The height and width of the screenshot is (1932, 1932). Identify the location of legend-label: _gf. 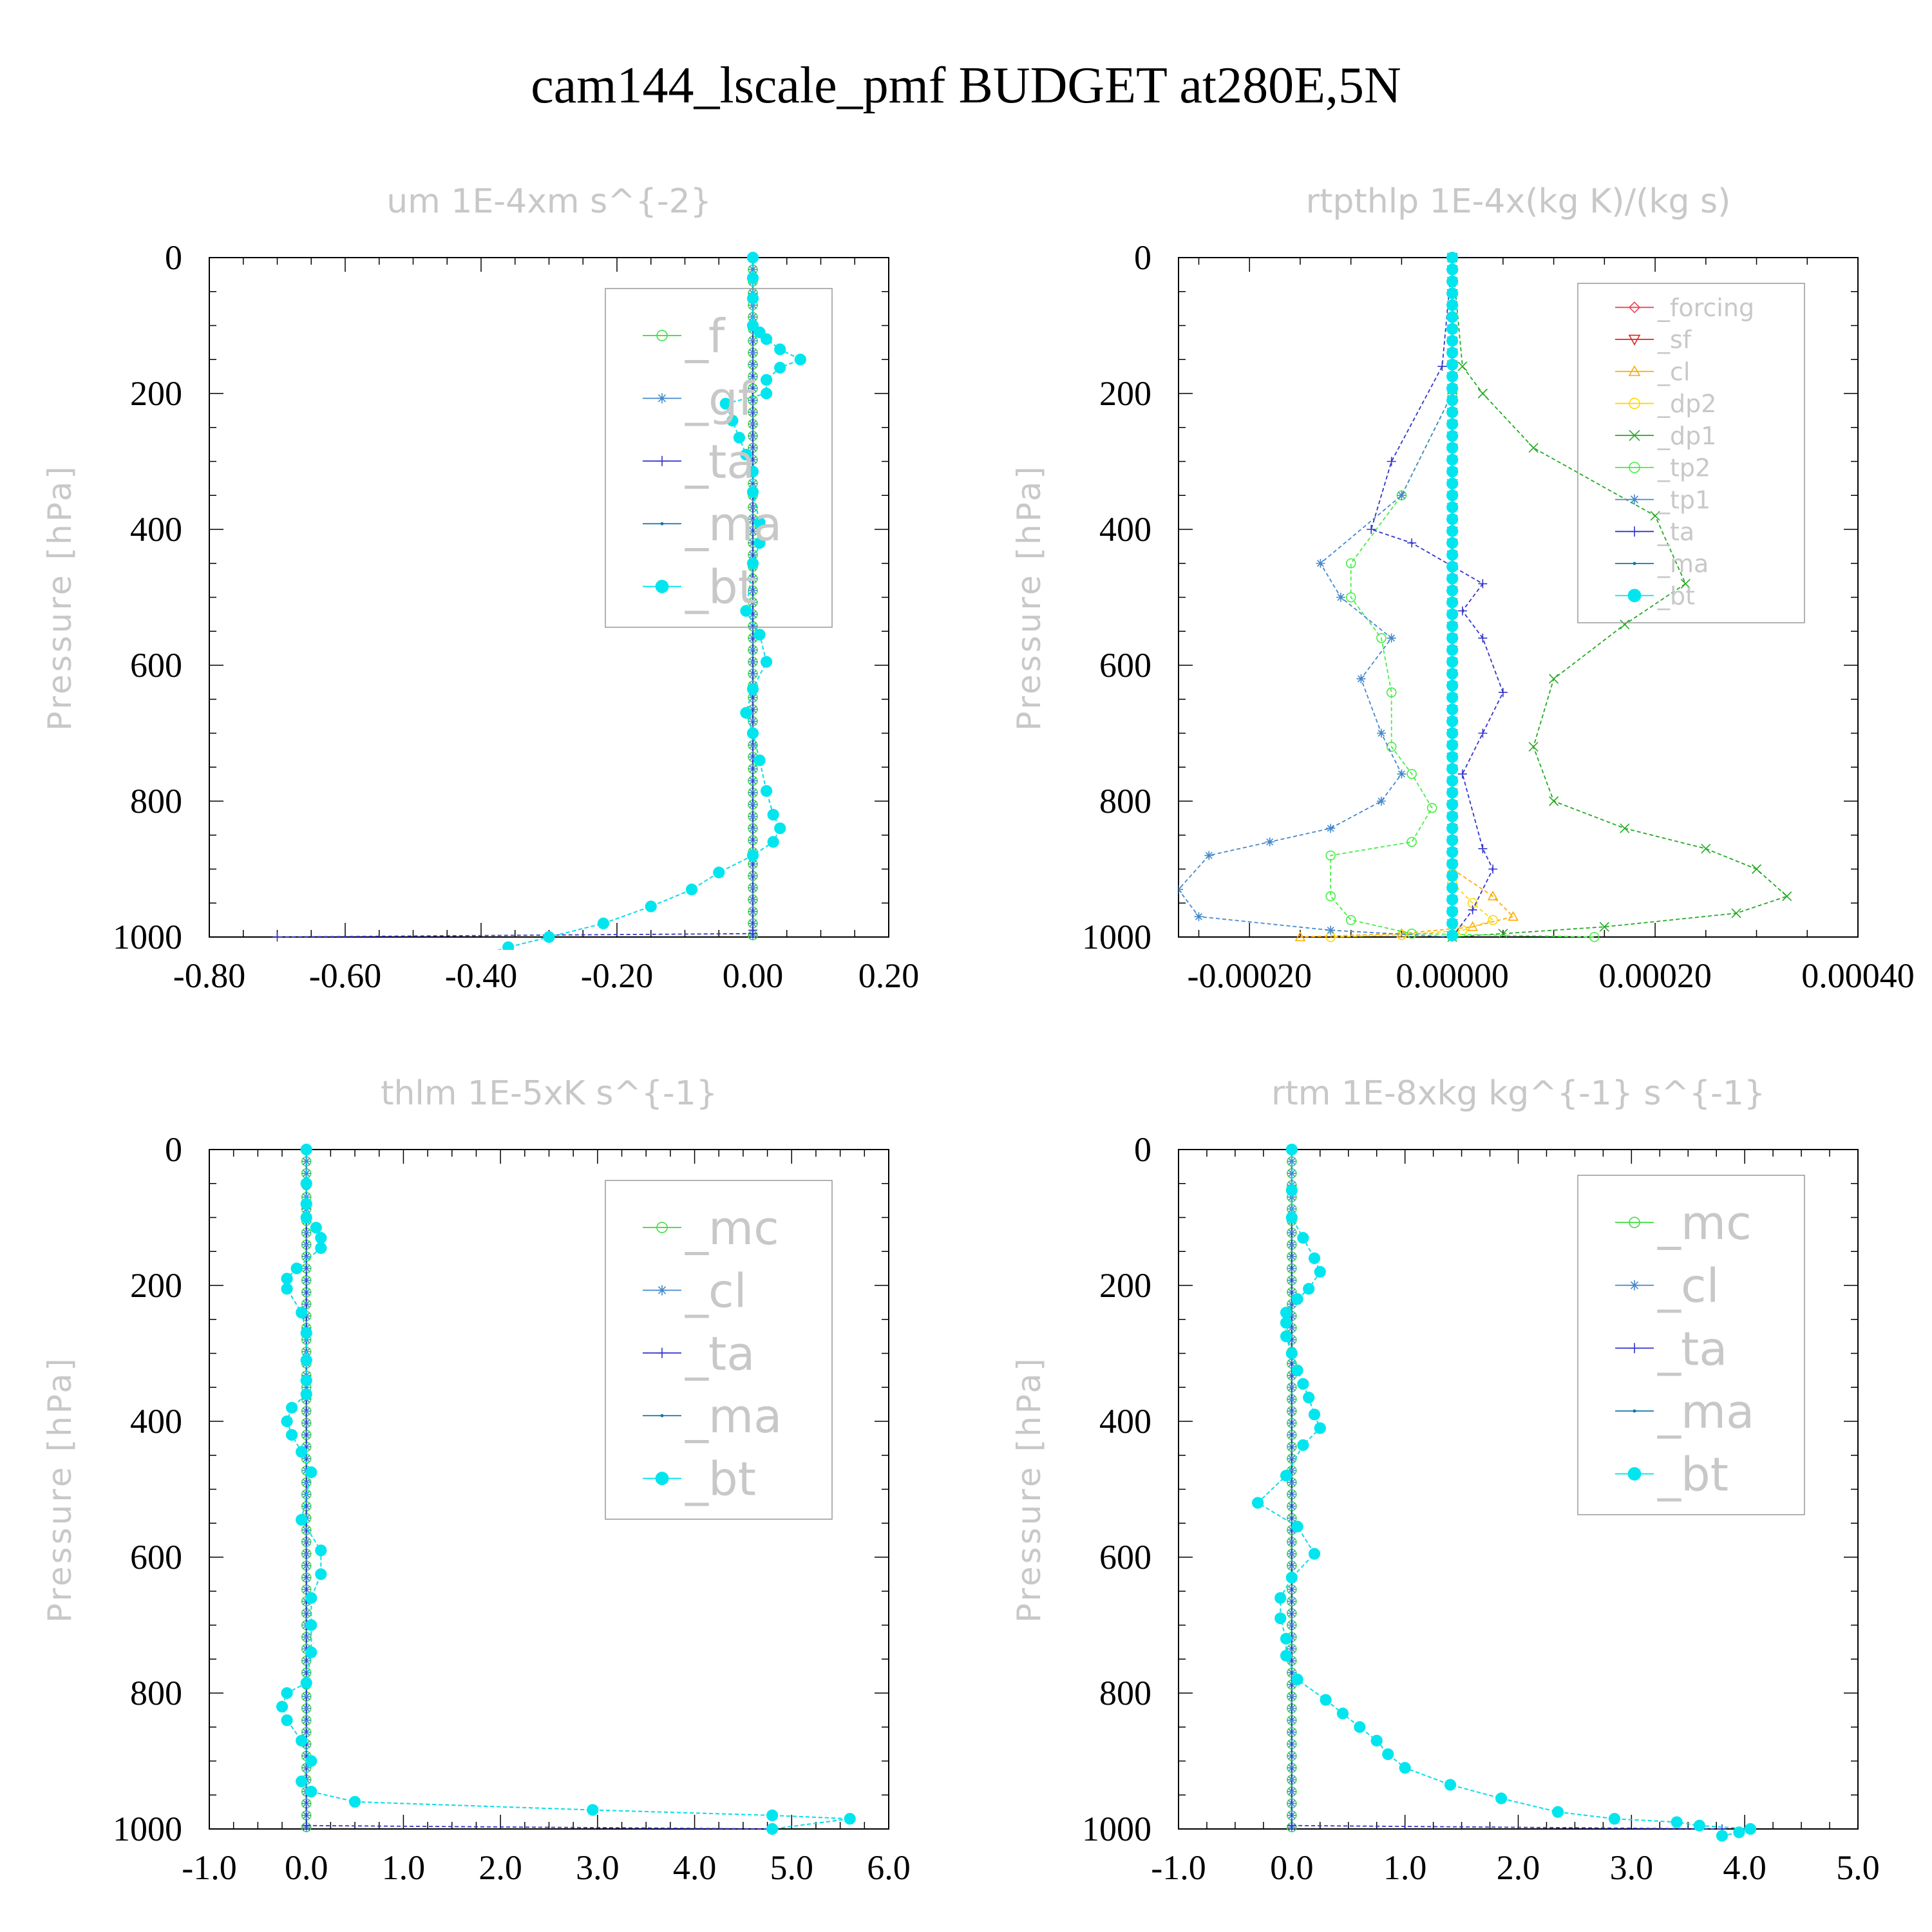
(720, 399).